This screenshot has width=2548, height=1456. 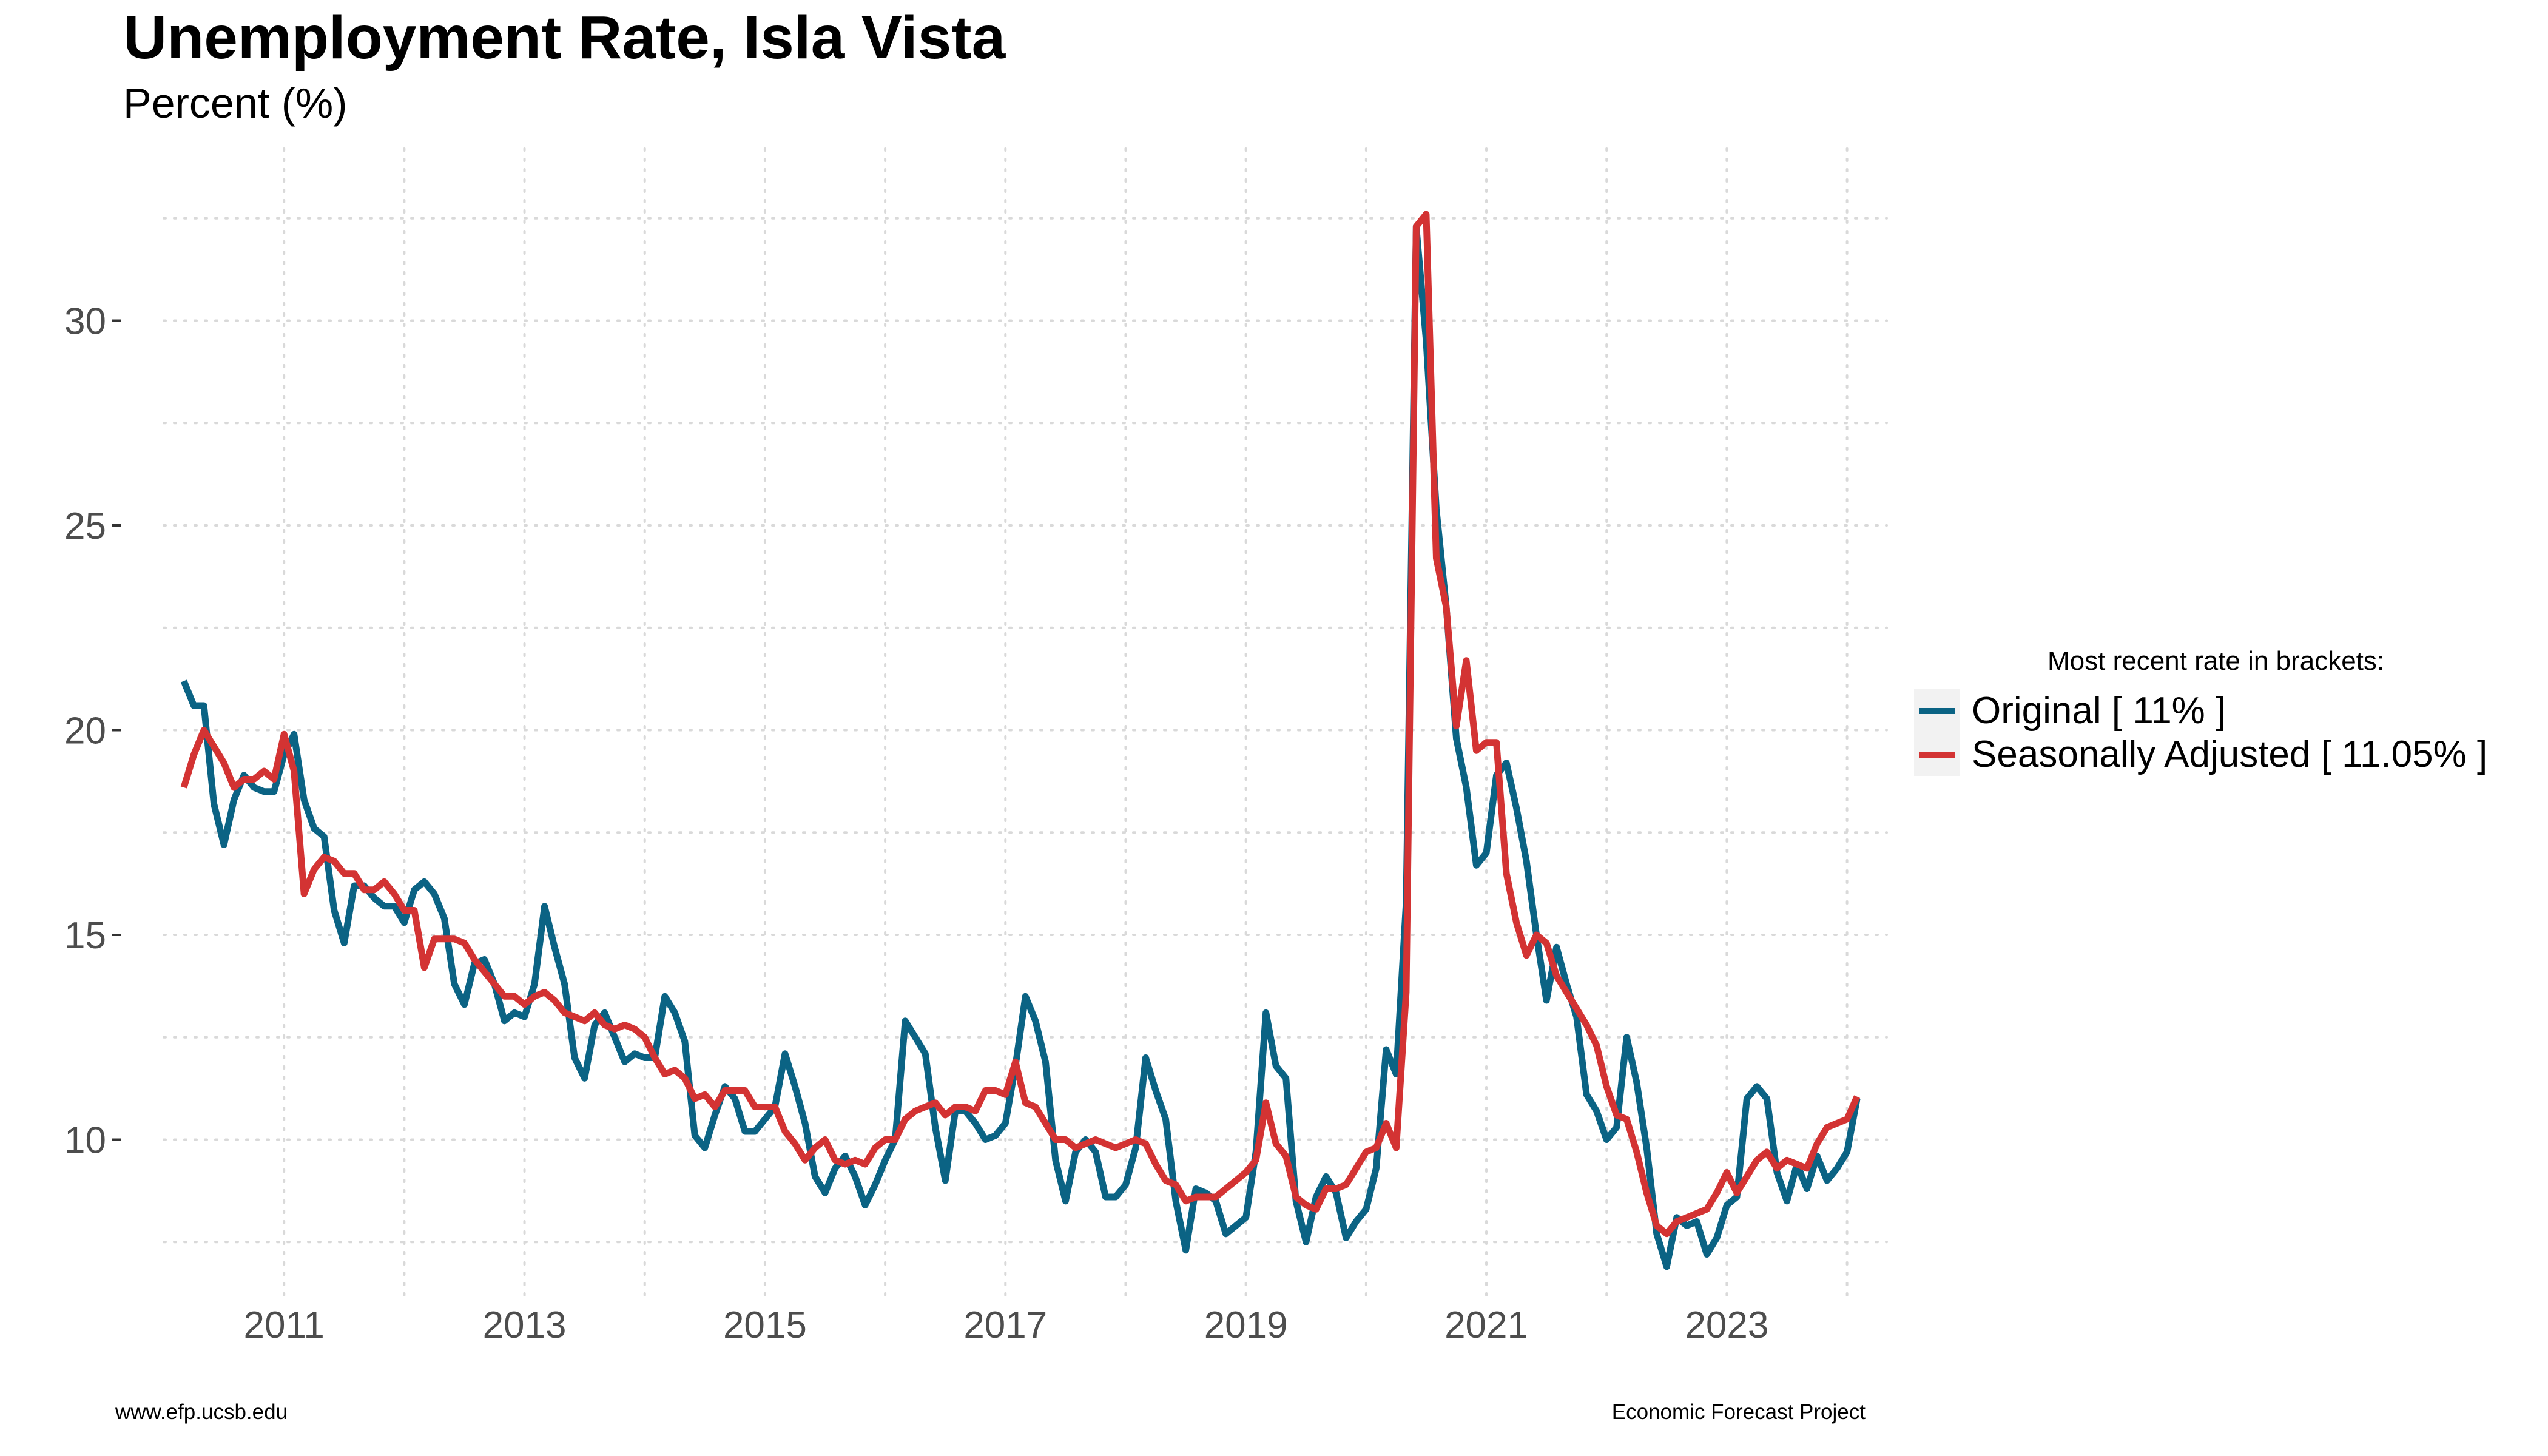 What do you see at coordinates (564, 38) in the screenshot?
I see `chart-title: Unemployment Rate, Isla Vista` at bounding box center [564, 38].